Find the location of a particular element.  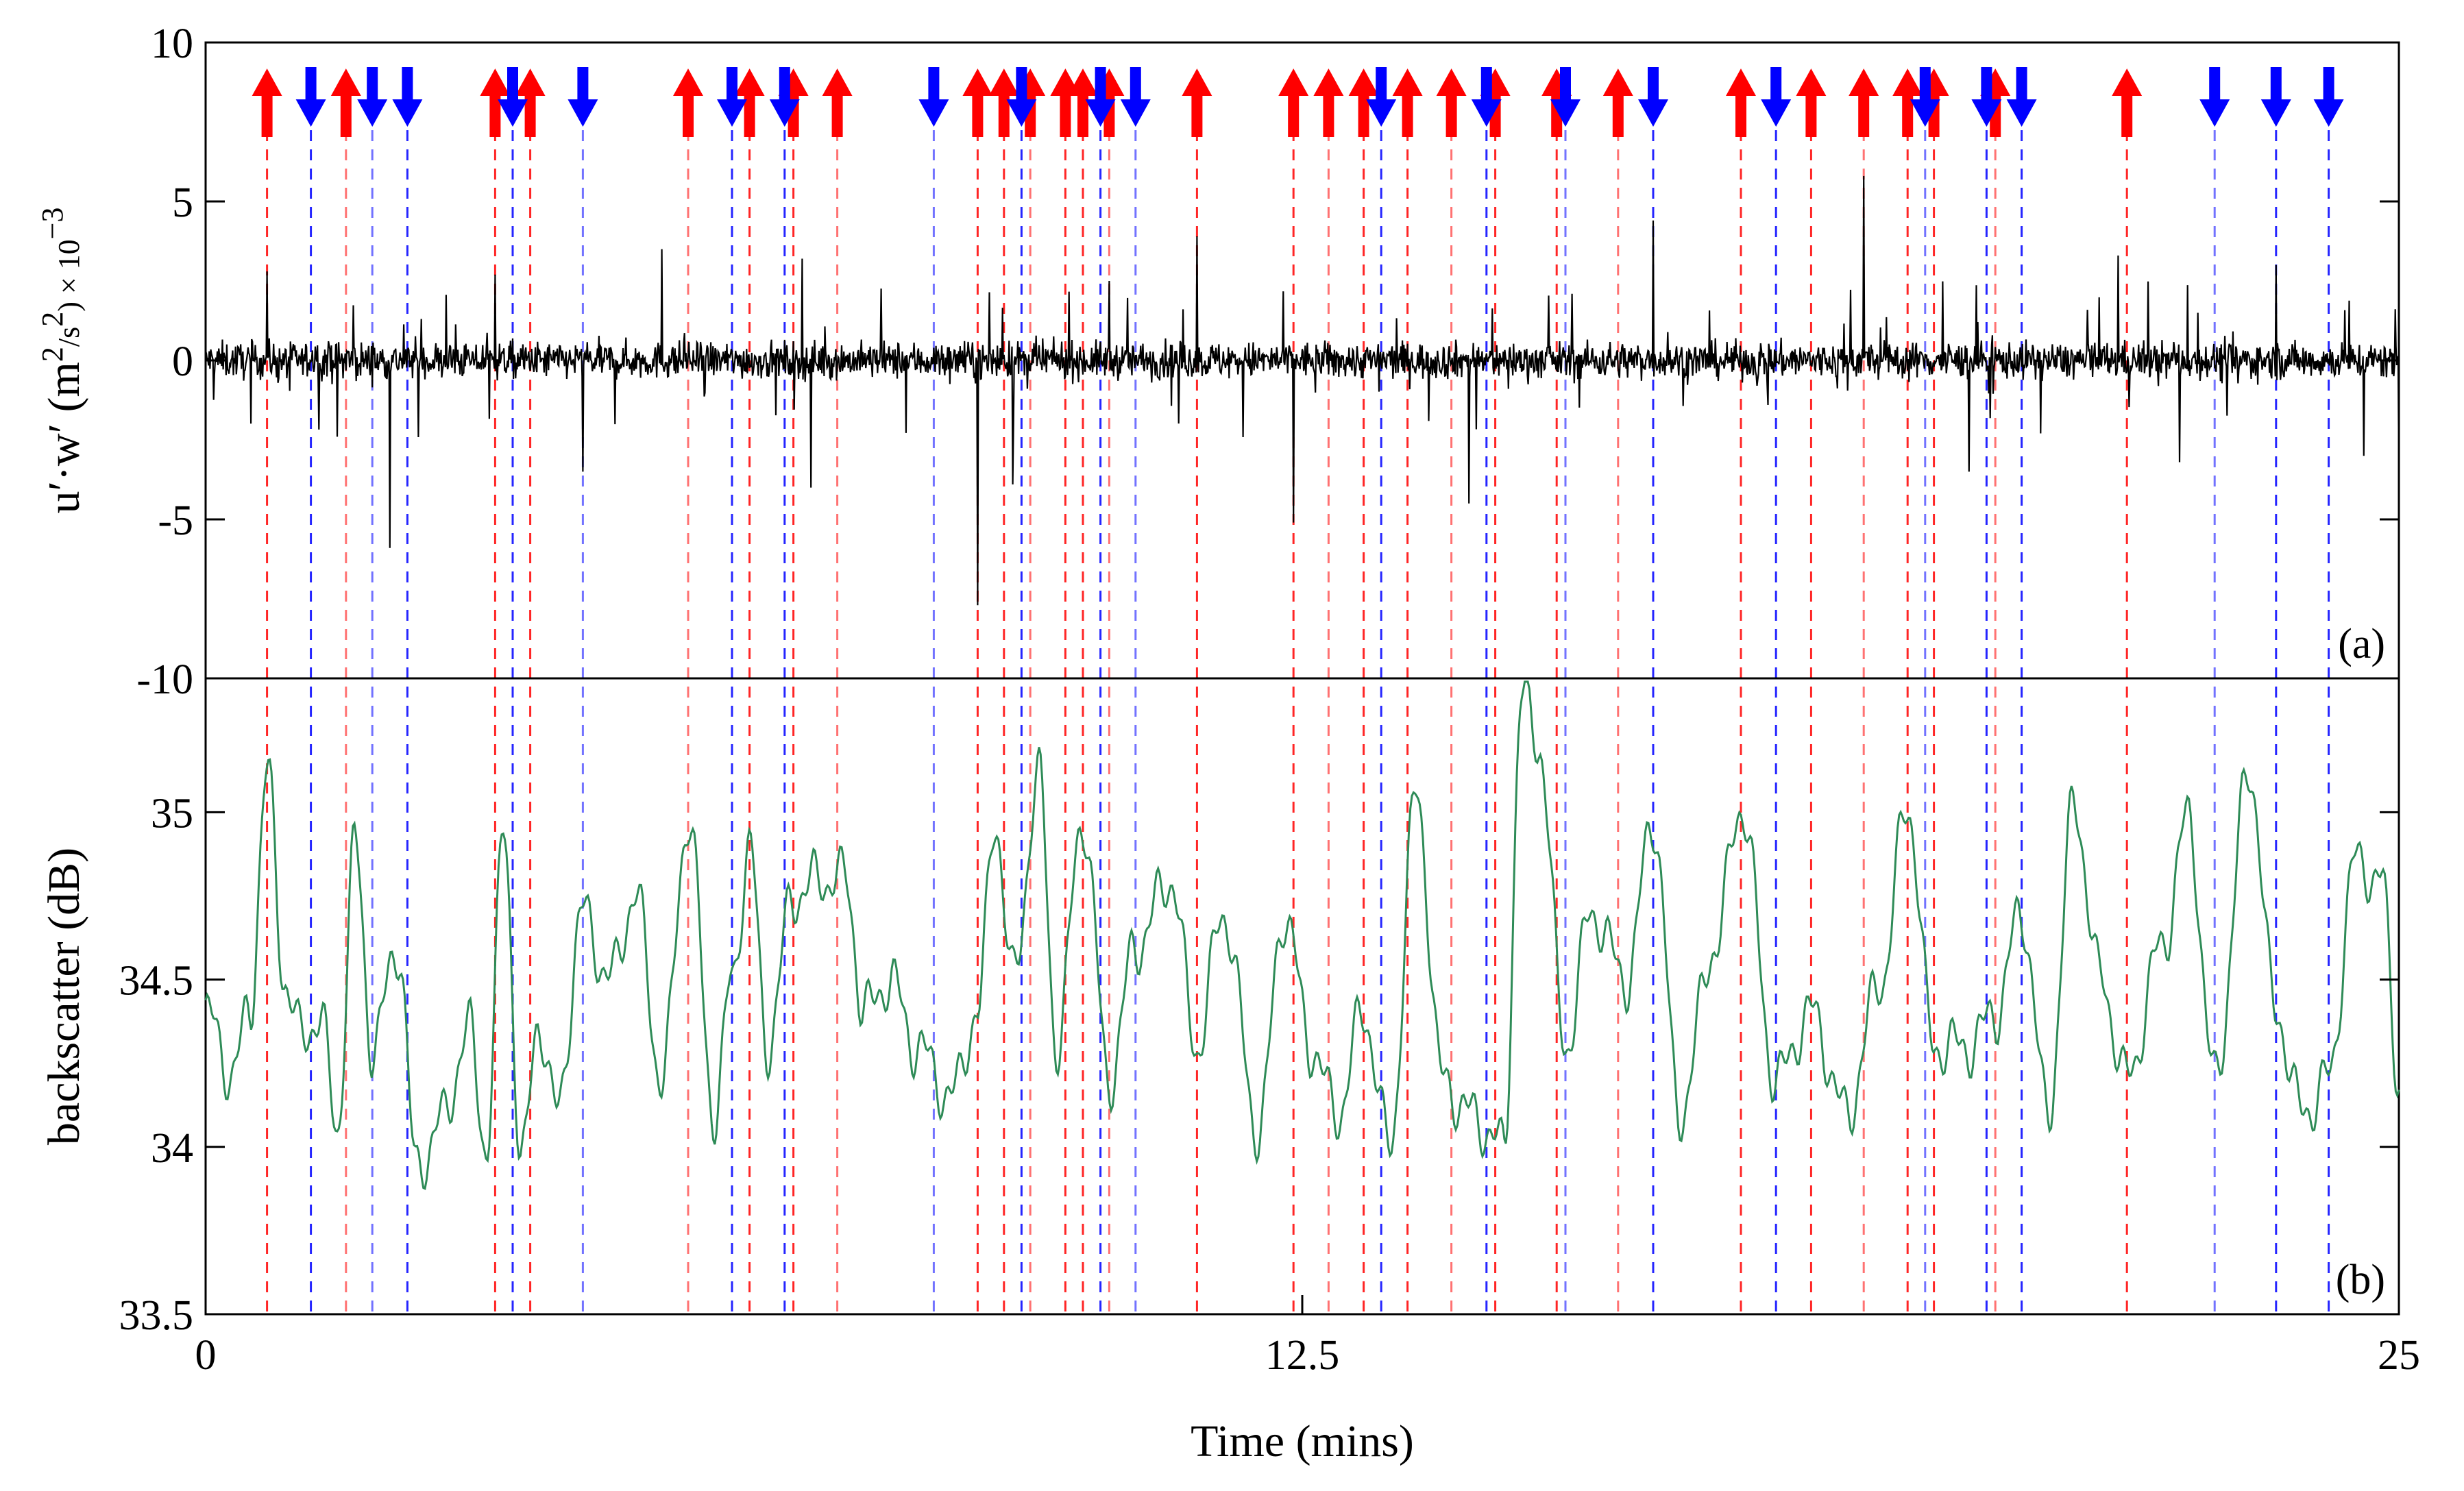

y-axis-title-a-part: ) × 10 is located at coordinates (69, 275).